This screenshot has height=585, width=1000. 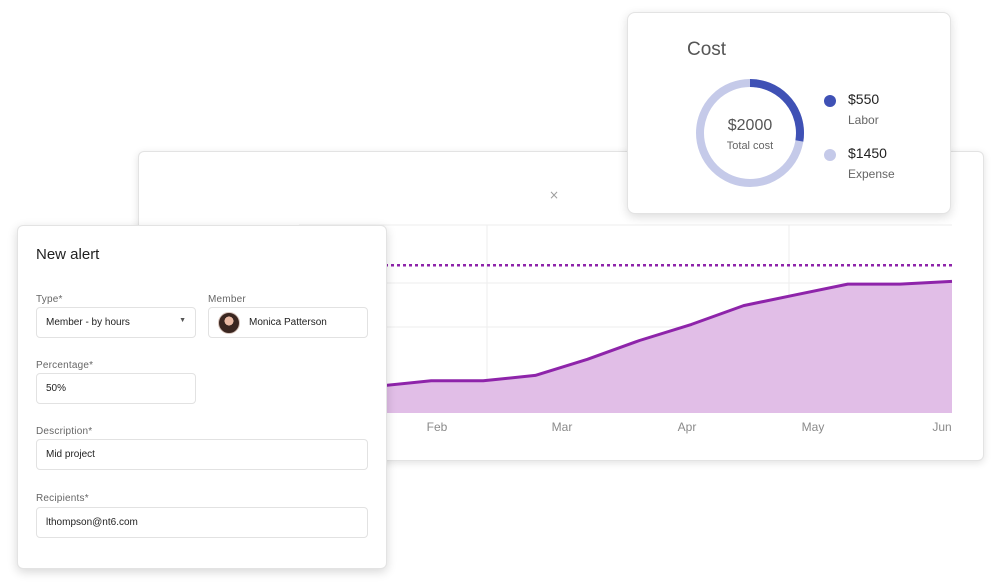 I want to click on x-tick-label: Jun, so click(x=941, y=427).